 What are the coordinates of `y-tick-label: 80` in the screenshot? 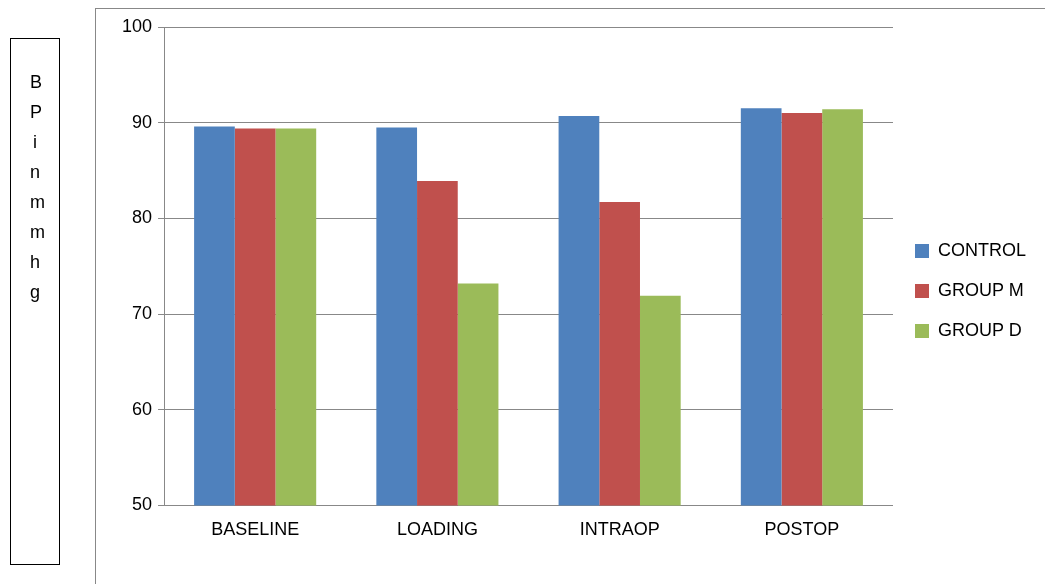 It's located at (142, 217).